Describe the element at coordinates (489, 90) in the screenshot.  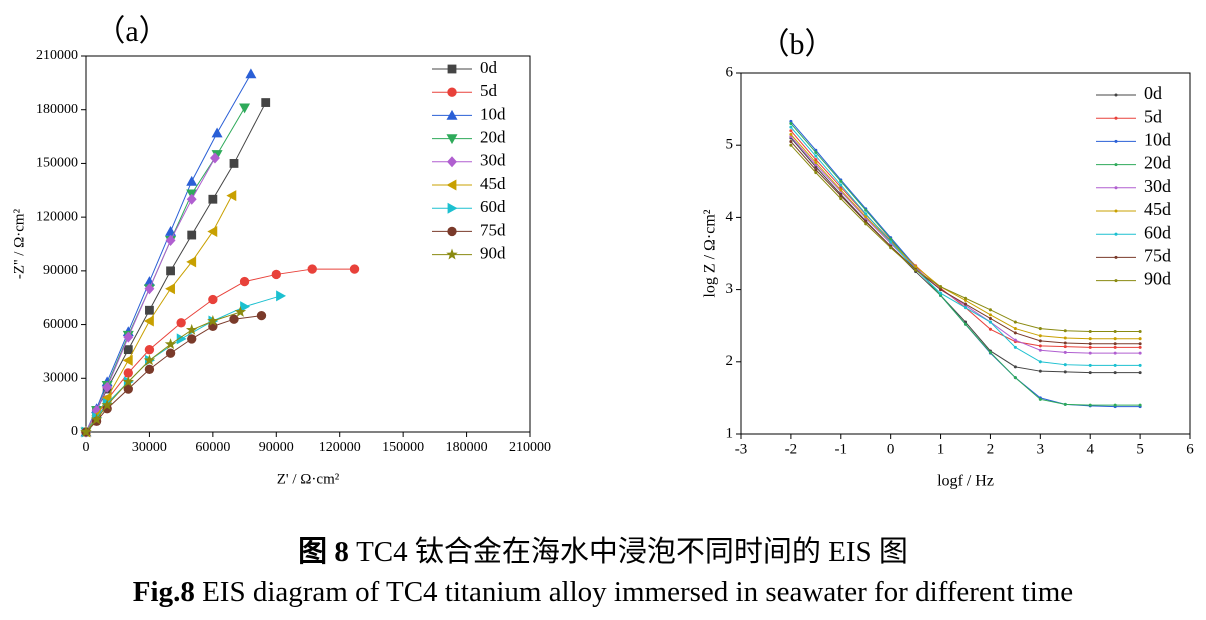
I see `legend-label: 5d` at that location.